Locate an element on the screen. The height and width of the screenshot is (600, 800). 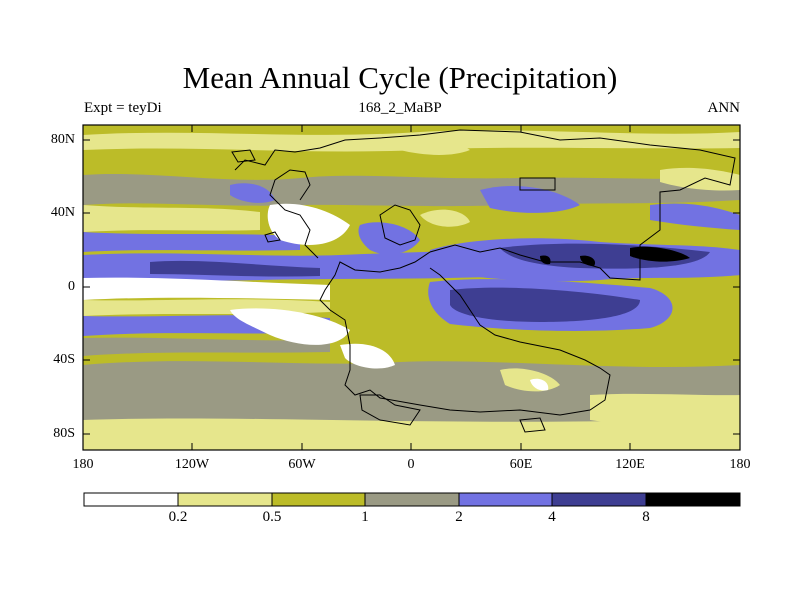
field-patch-dry-nepacific is located at coordinates (308, 224).